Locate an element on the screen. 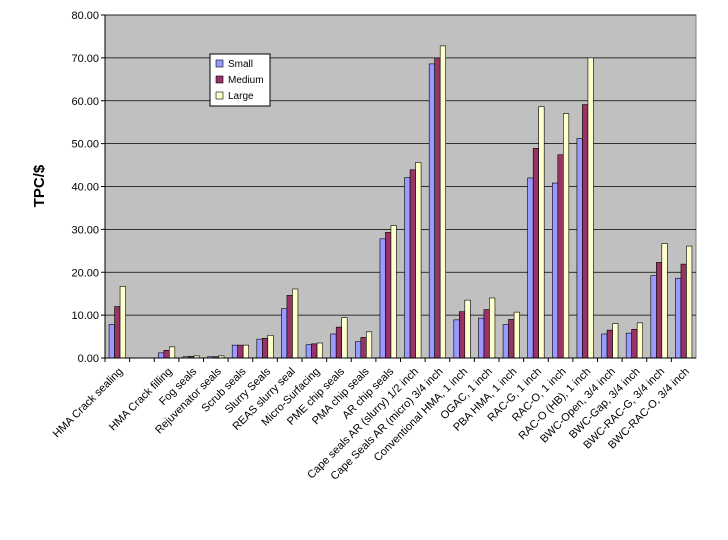  y-tick-label: 10.00 is located at coordinates (85, 316).